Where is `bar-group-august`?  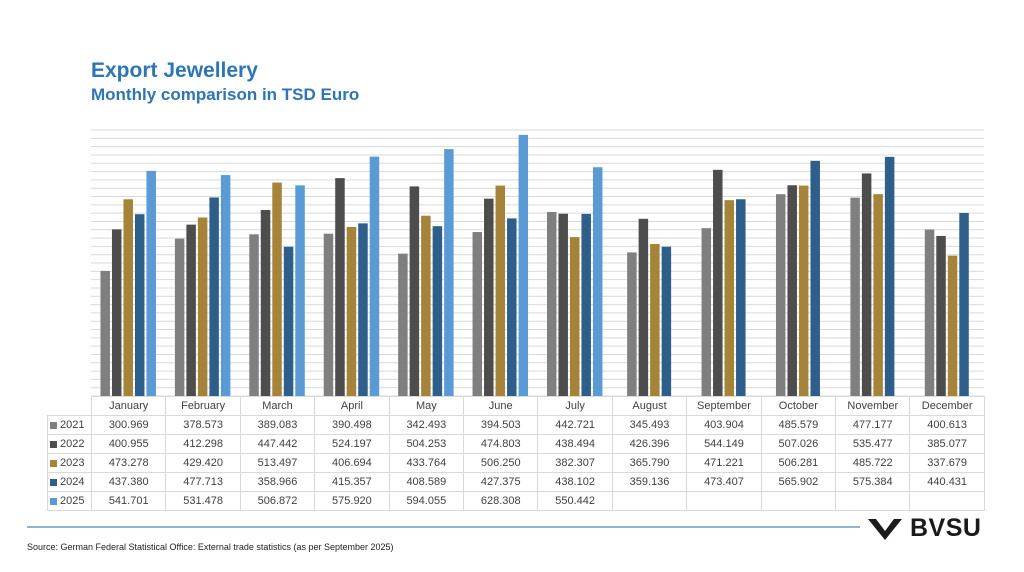 bar-group-august is located at coordinates (649, 307).